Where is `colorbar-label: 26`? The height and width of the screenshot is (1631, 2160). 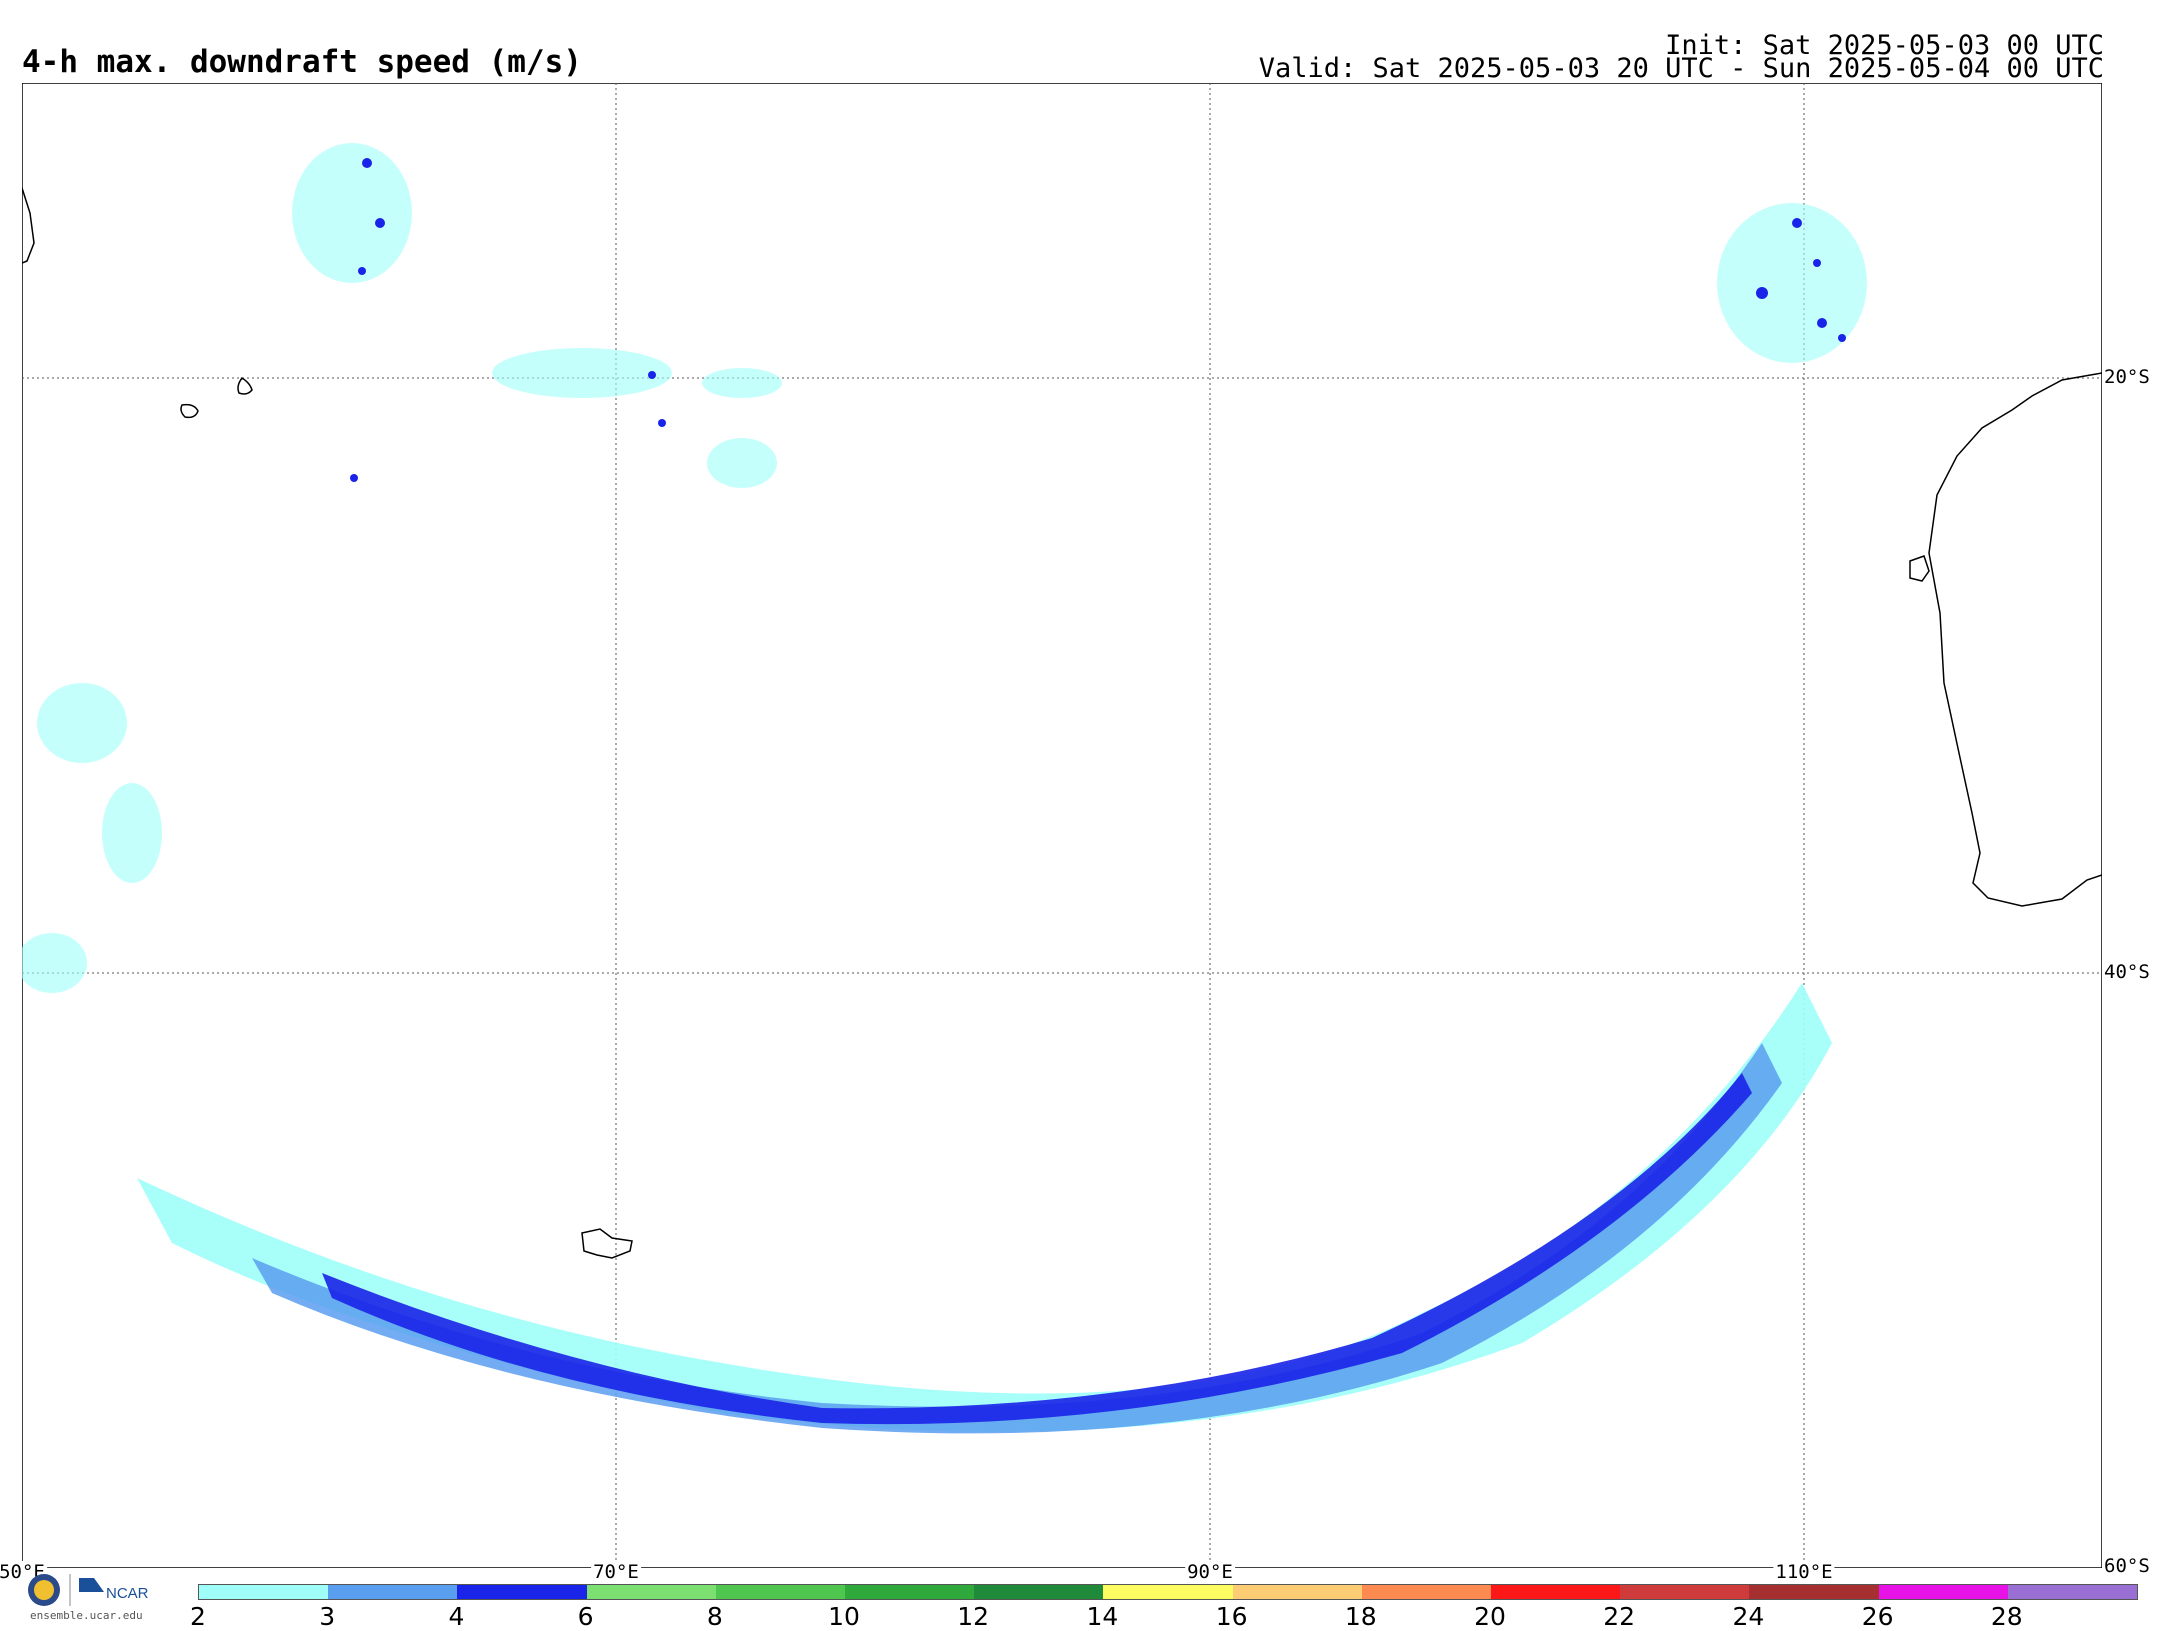 colorbar-label: 26 is located at coordinates (1877, 1616).